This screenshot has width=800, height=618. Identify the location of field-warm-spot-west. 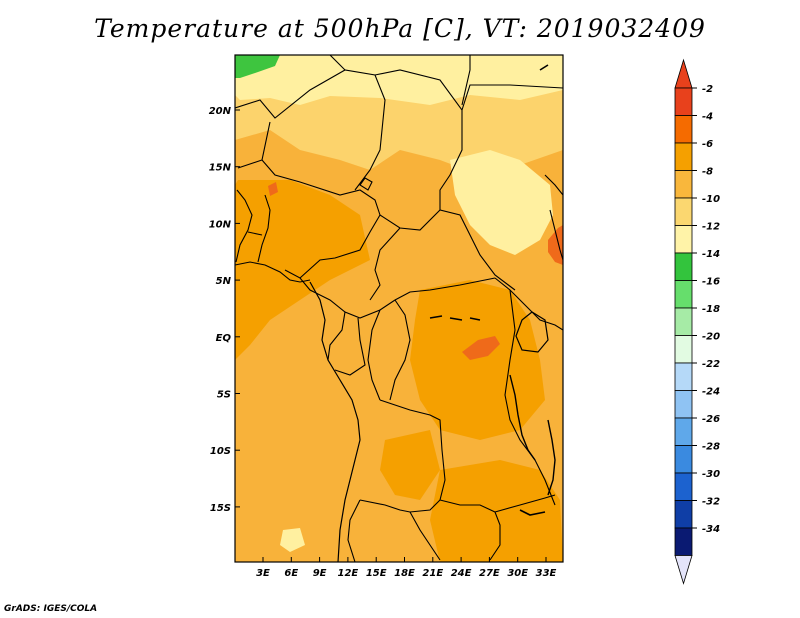
(273, 189).